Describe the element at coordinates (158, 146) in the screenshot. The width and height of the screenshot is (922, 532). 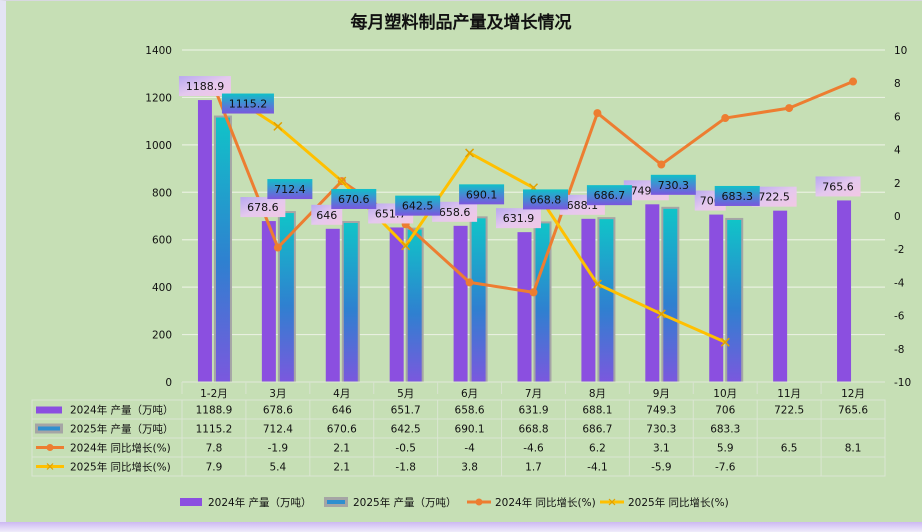
I see `y-left-tick-label: 1000` at that location.